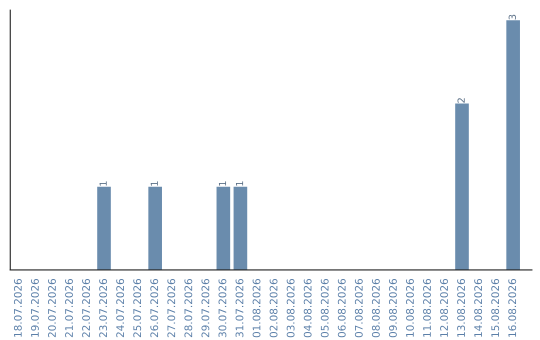  Describe the element at coordinates (512, 307) in the screenshot. I see `x-tick-label: 16.08.2026` at that location.